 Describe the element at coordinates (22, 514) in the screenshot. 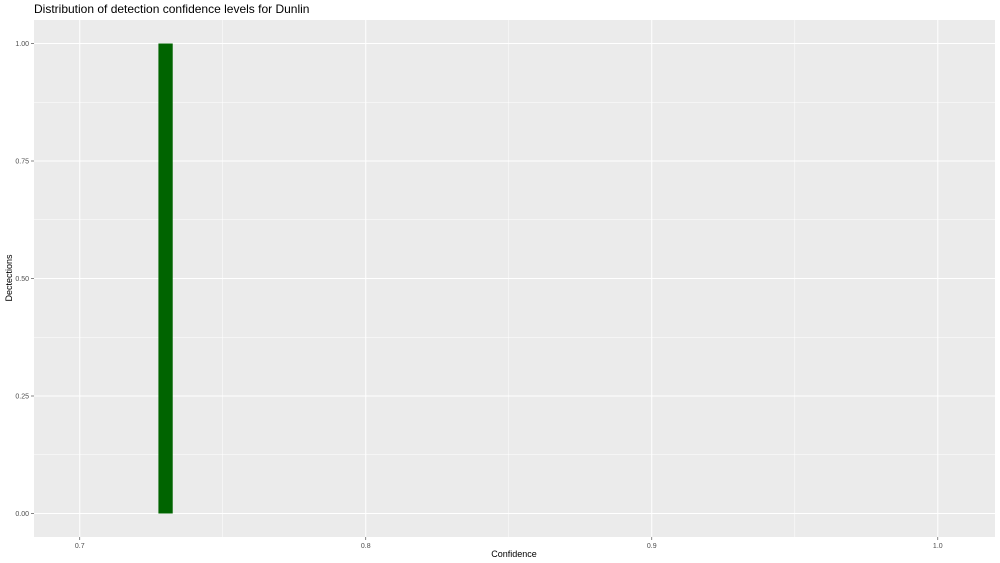

I see `y-tick-label: 0.00` at that location.